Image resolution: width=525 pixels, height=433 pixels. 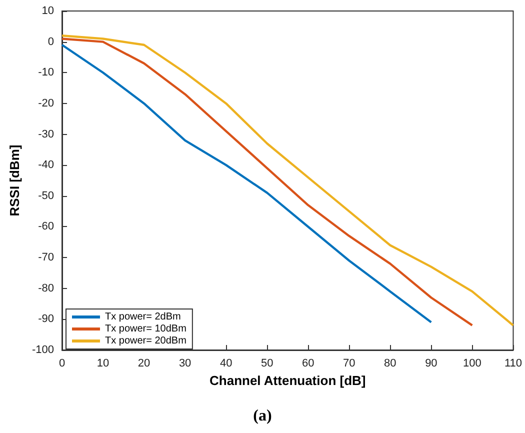 I want to click on x-axis-title: Channel Attenuation [dB], so click(x=288, y=380).